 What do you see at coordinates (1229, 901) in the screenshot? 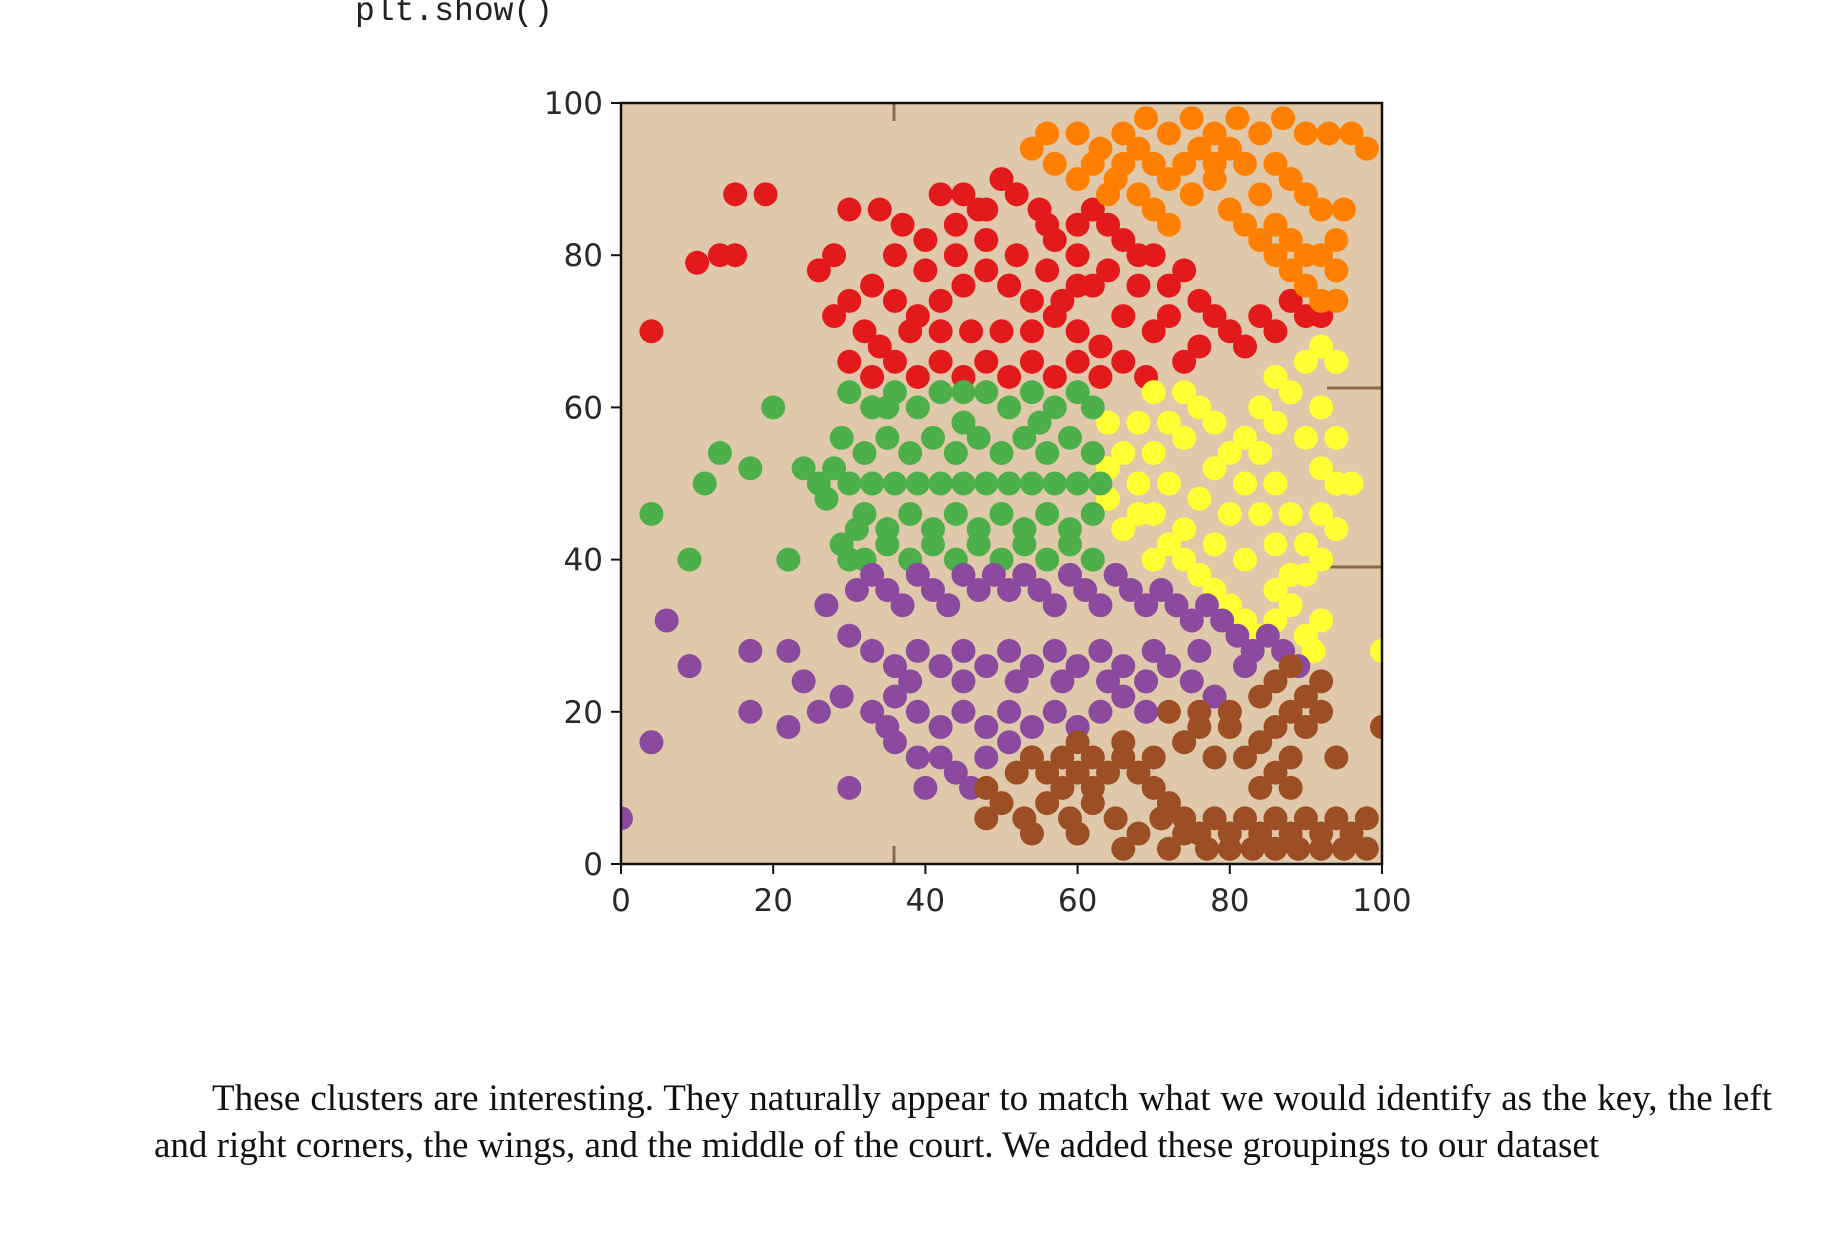
I see `x-tick-label: 80` at bounding box center [1229, 901].